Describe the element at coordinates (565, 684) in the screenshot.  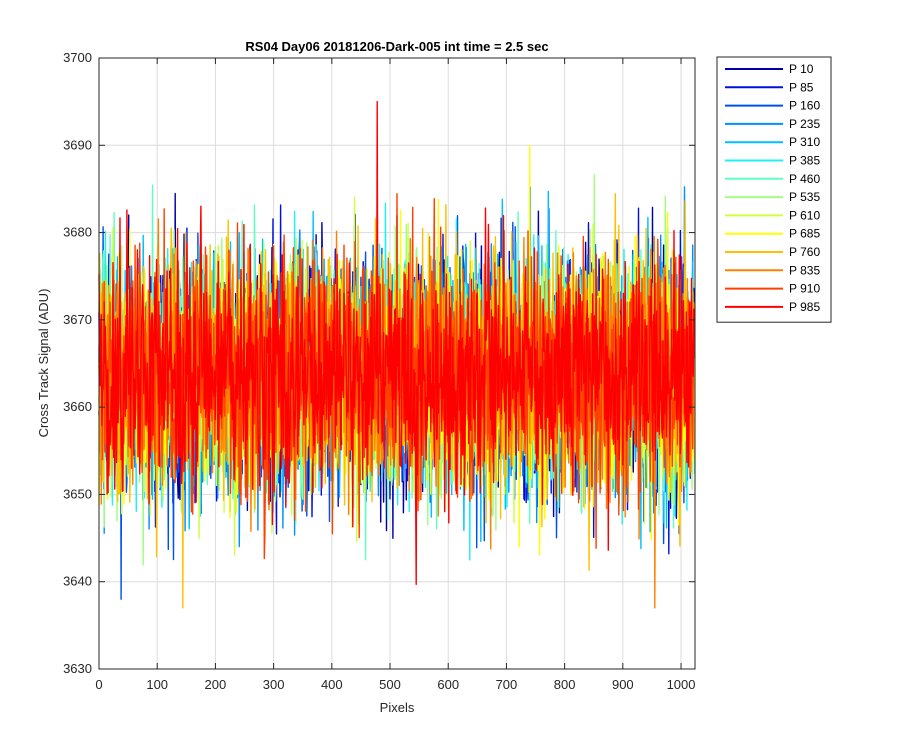
I see `x-tick-label: 800` at that location.